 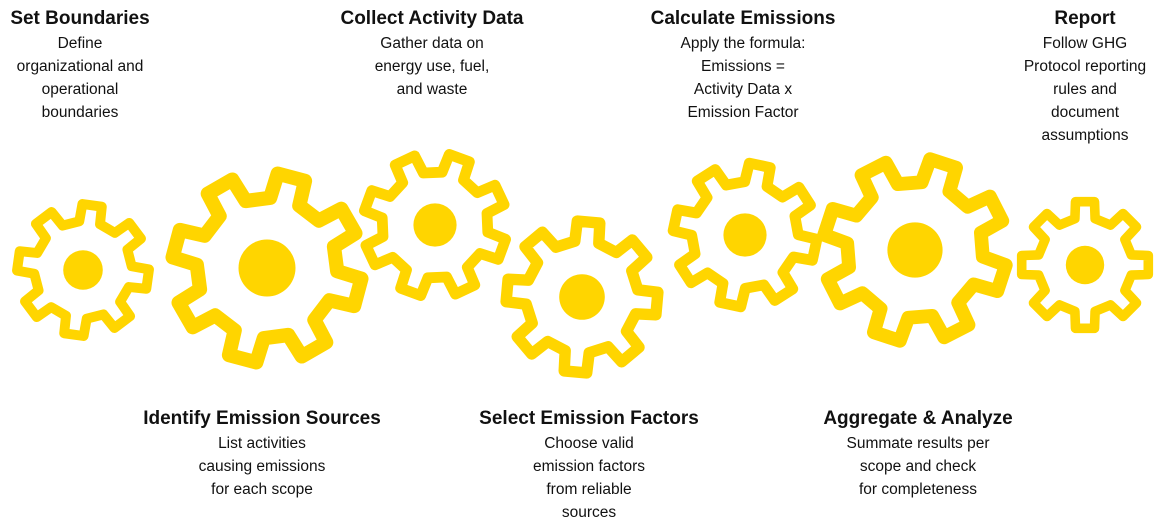 I want to click on step-description: List activities, so click(x=262, y=443).